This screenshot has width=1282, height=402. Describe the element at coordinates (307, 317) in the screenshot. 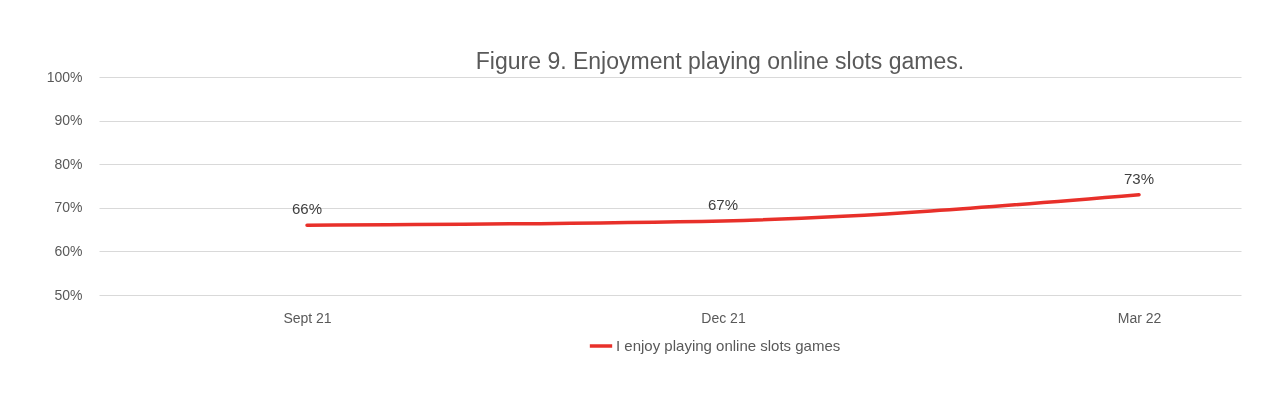

I see `x-tick-label: Sept 21` at that location.